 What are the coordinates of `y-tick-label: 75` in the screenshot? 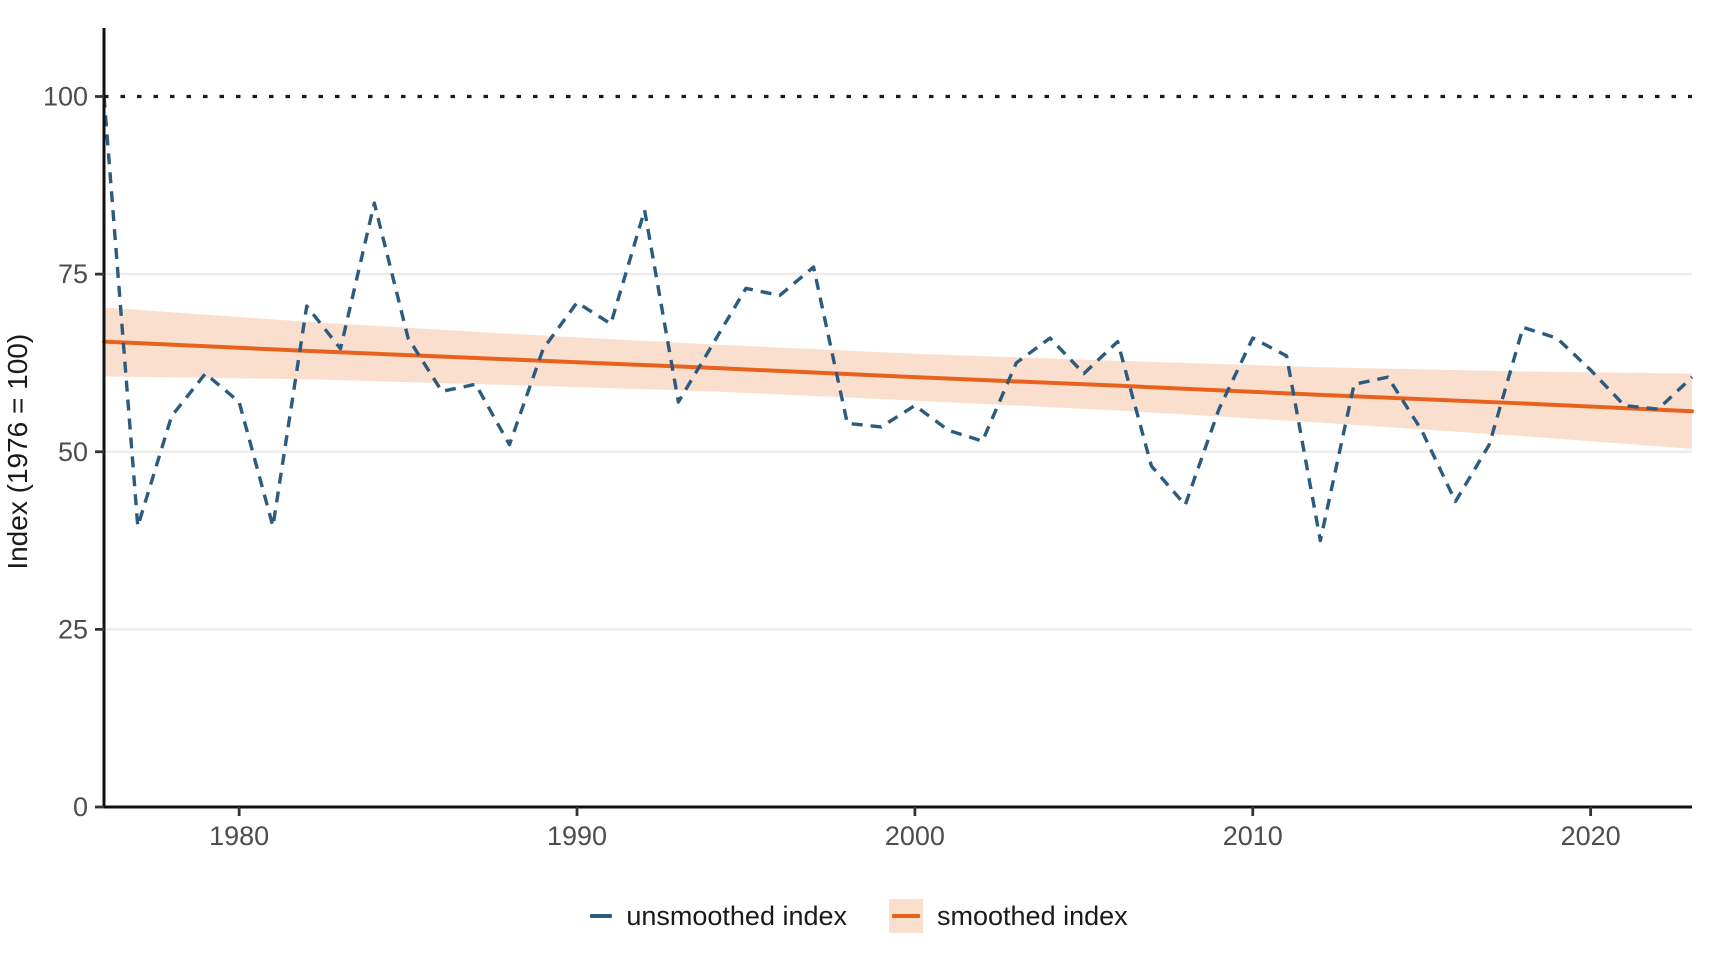 It's located at (73, 274).